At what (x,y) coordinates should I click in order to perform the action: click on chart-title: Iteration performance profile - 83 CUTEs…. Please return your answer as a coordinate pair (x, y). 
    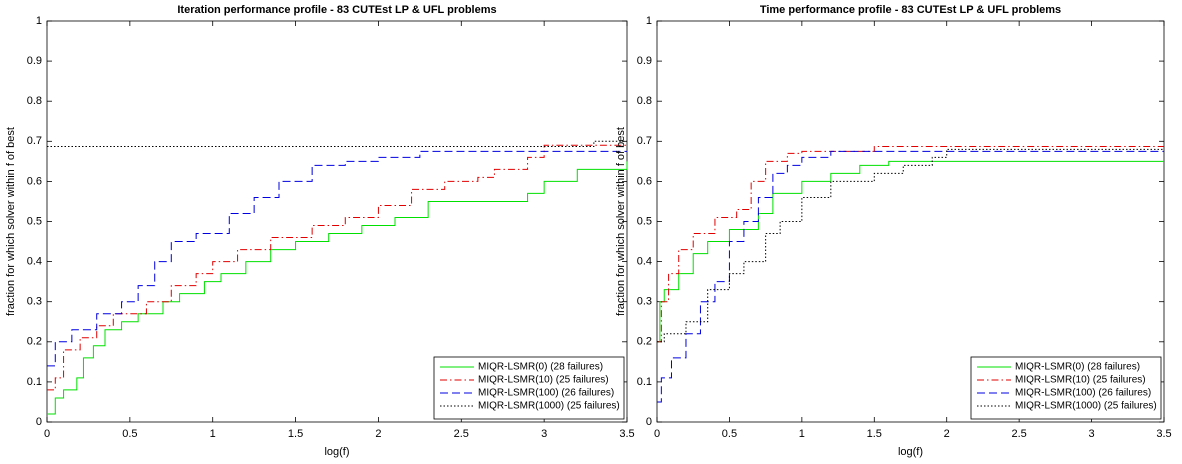
    Looking at the image, I should click on (336, 10).